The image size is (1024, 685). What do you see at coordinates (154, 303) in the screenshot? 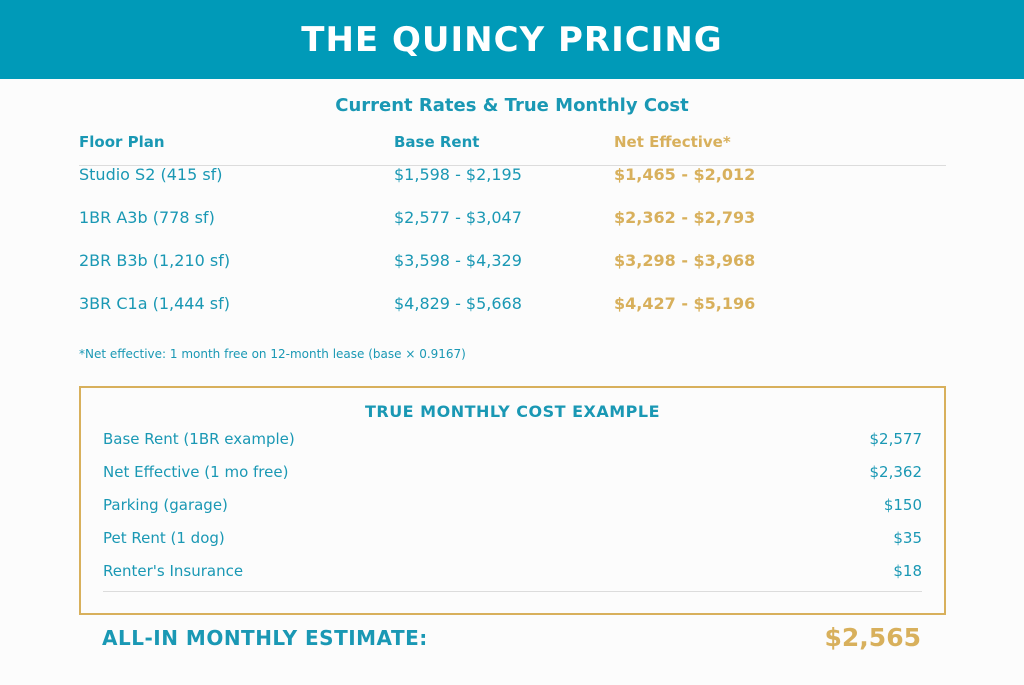
I see `floor-plan-cell: 3BR C1a (1,444 sf)` at bounding box center [154, 303].